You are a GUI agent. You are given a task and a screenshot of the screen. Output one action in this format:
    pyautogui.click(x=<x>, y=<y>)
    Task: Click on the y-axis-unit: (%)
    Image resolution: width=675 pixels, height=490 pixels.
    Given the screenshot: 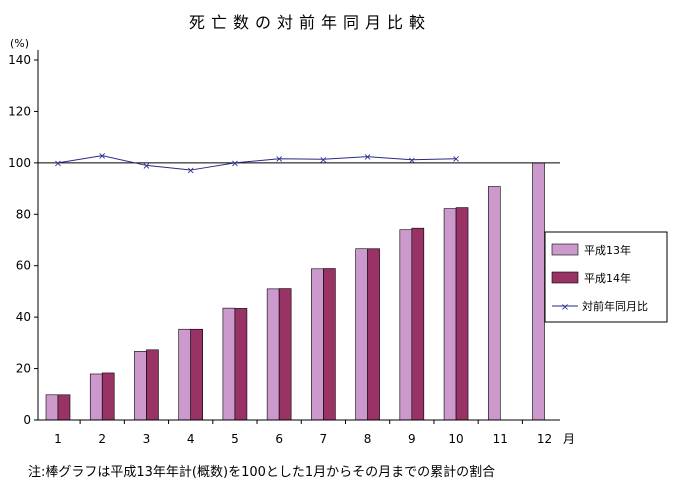 What is the action you would take?
    pyautogui.click(x=19, y=43)
    